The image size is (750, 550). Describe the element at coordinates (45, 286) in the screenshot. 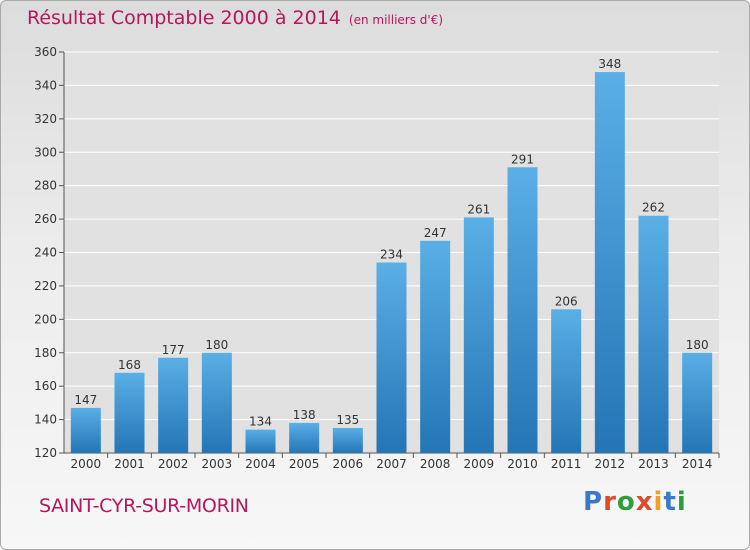

I see `y-tick-label: 220` at that location.